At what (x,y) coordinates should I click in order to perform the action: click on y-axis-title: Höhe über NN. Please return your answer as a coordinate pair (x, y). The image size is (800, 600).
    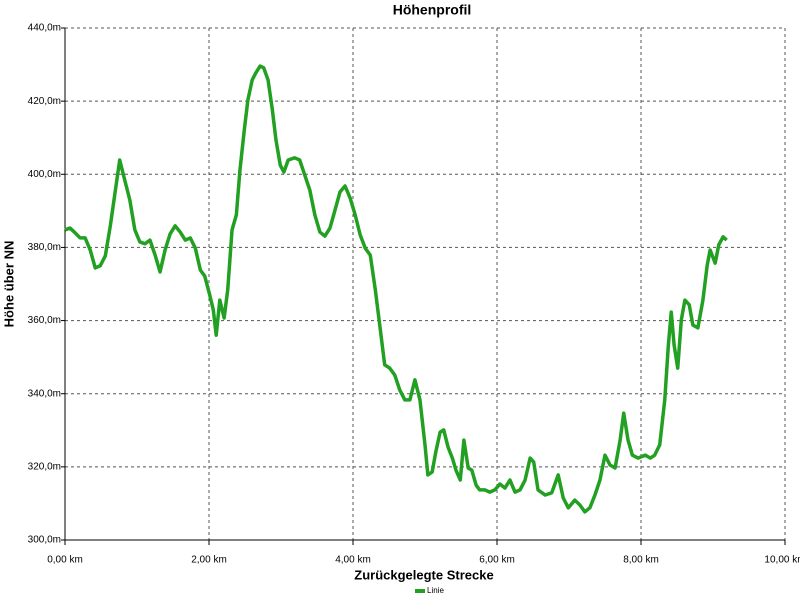
    Looking at the image, I should click on (8, 284).